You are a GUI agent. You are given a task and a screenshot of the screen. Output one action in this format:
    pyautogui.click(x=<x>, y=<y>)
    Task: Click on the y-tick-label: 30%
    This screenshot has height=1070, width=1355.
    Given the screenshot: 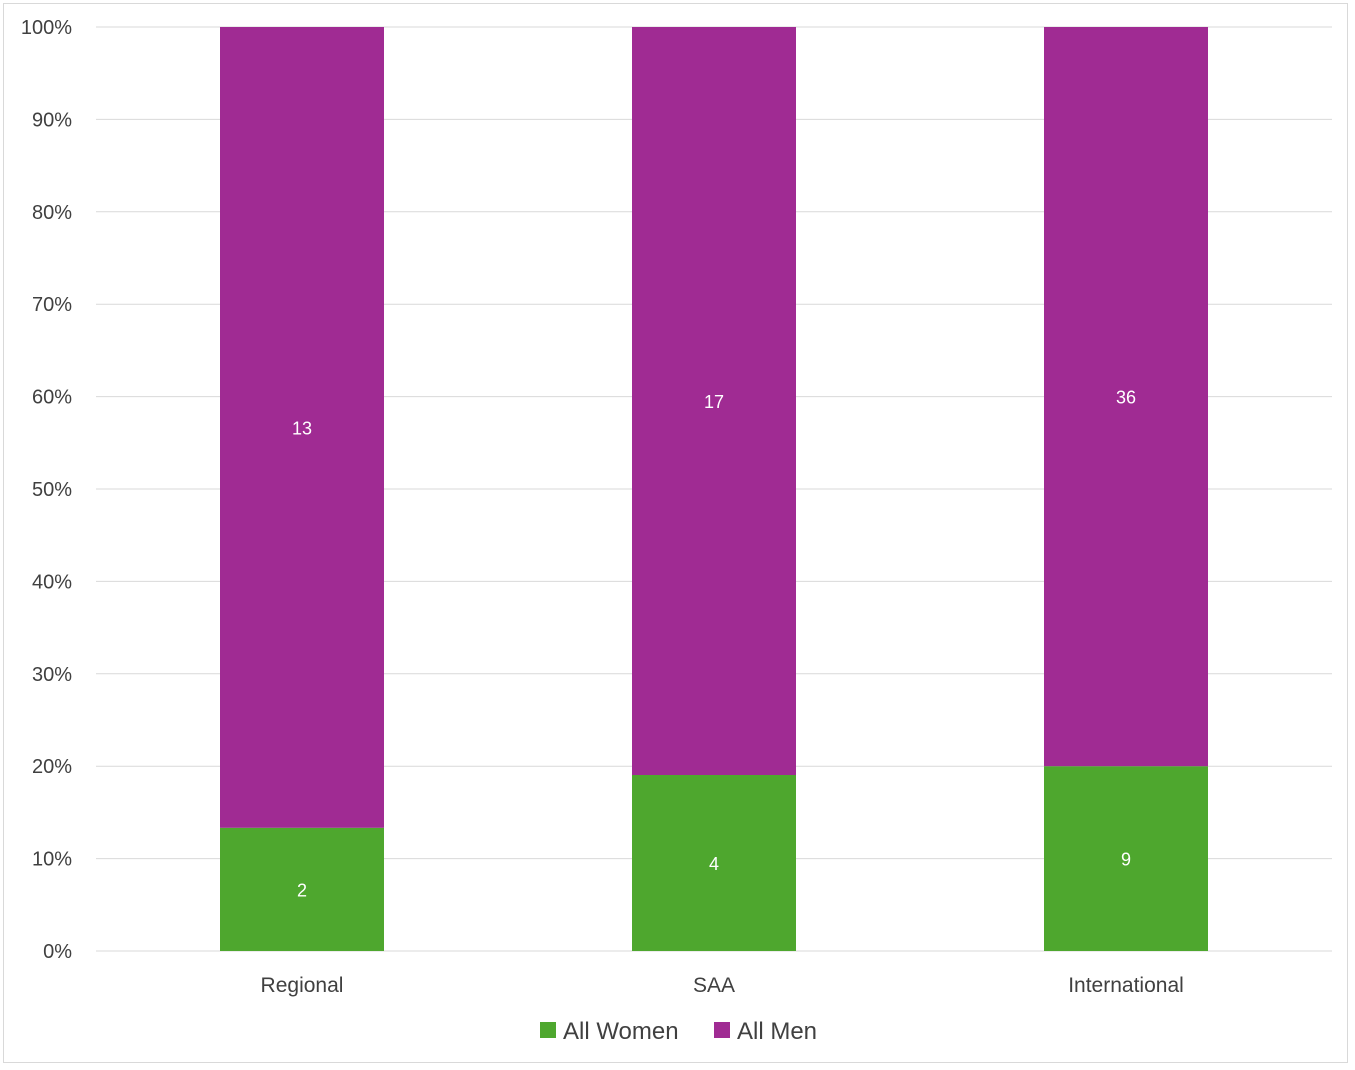 What is the action you would take?
    pyautogui.click(x=52, y=675)
    